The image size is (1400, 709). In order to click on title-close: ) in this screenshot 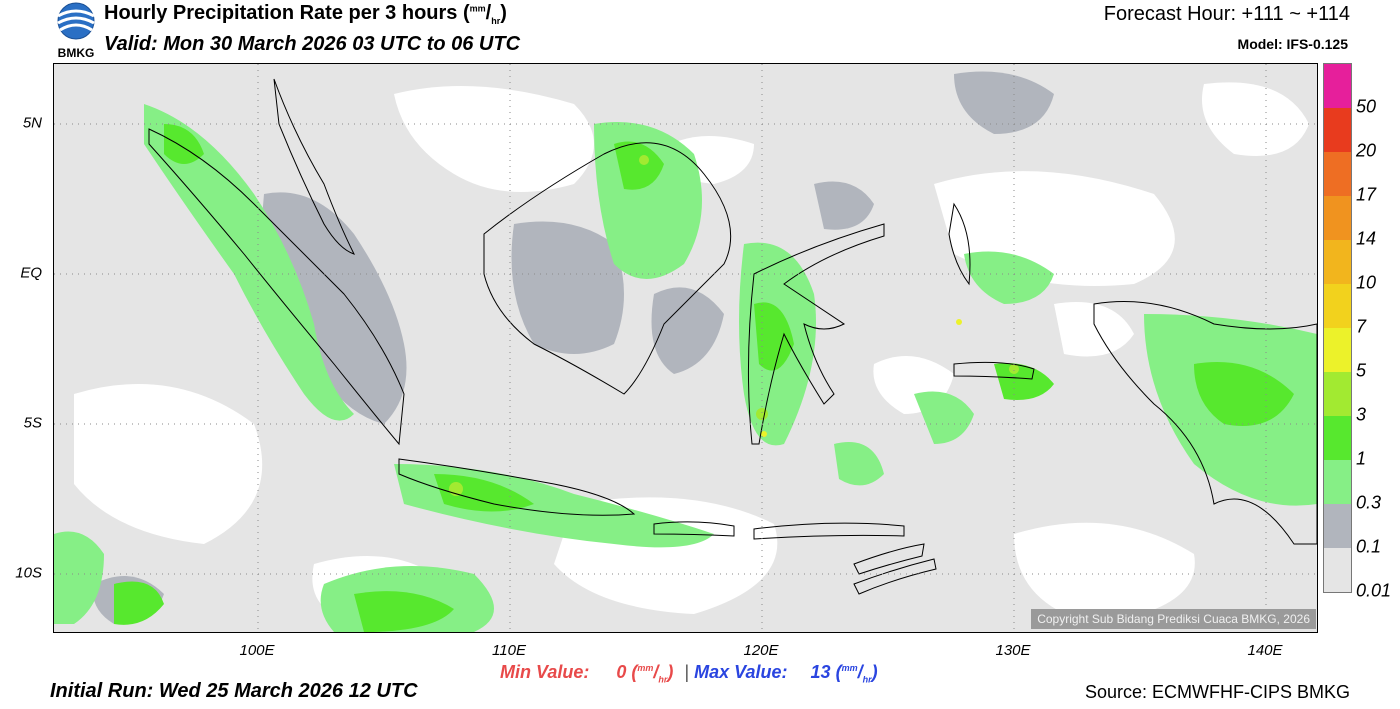, I will do `click(503, 13)`.